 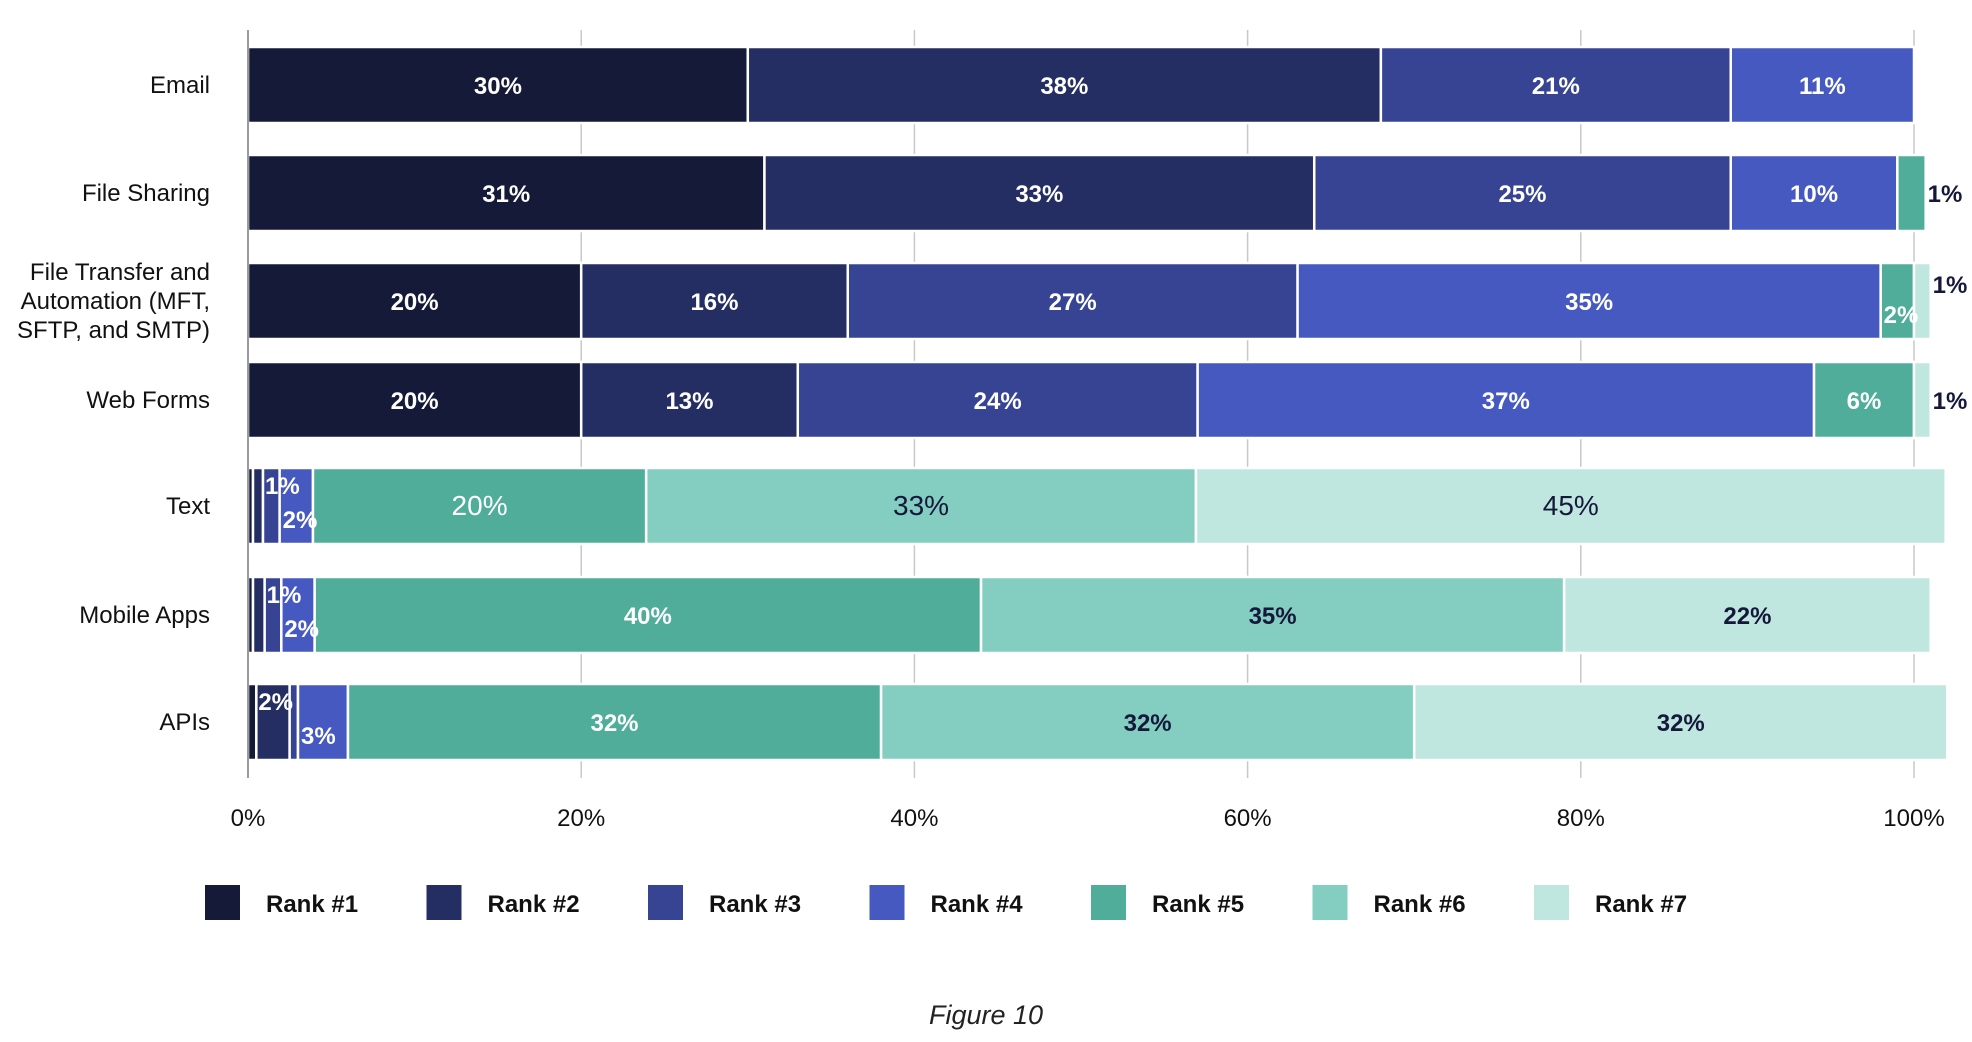 I want to click on data-label: 25%, so click(x=1522, y=194).